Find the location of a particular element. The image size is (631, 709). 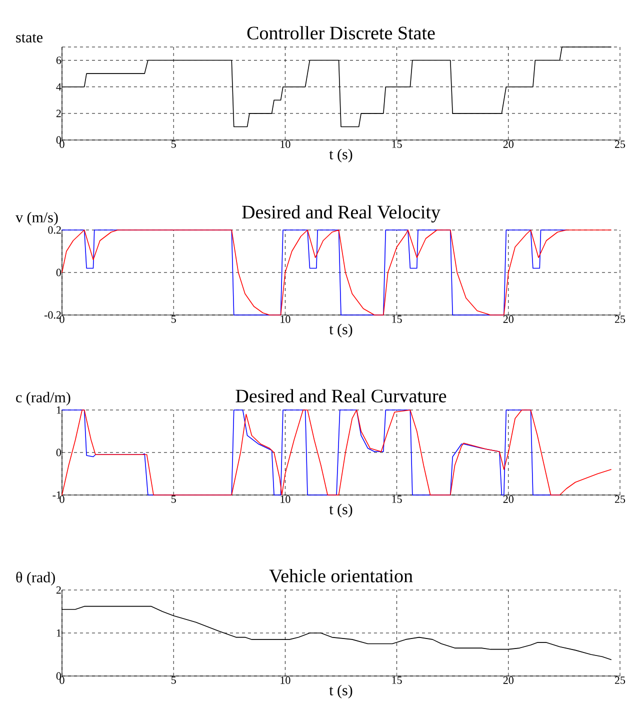

y-tick-label: -1 is located at coordinates (56, 495).